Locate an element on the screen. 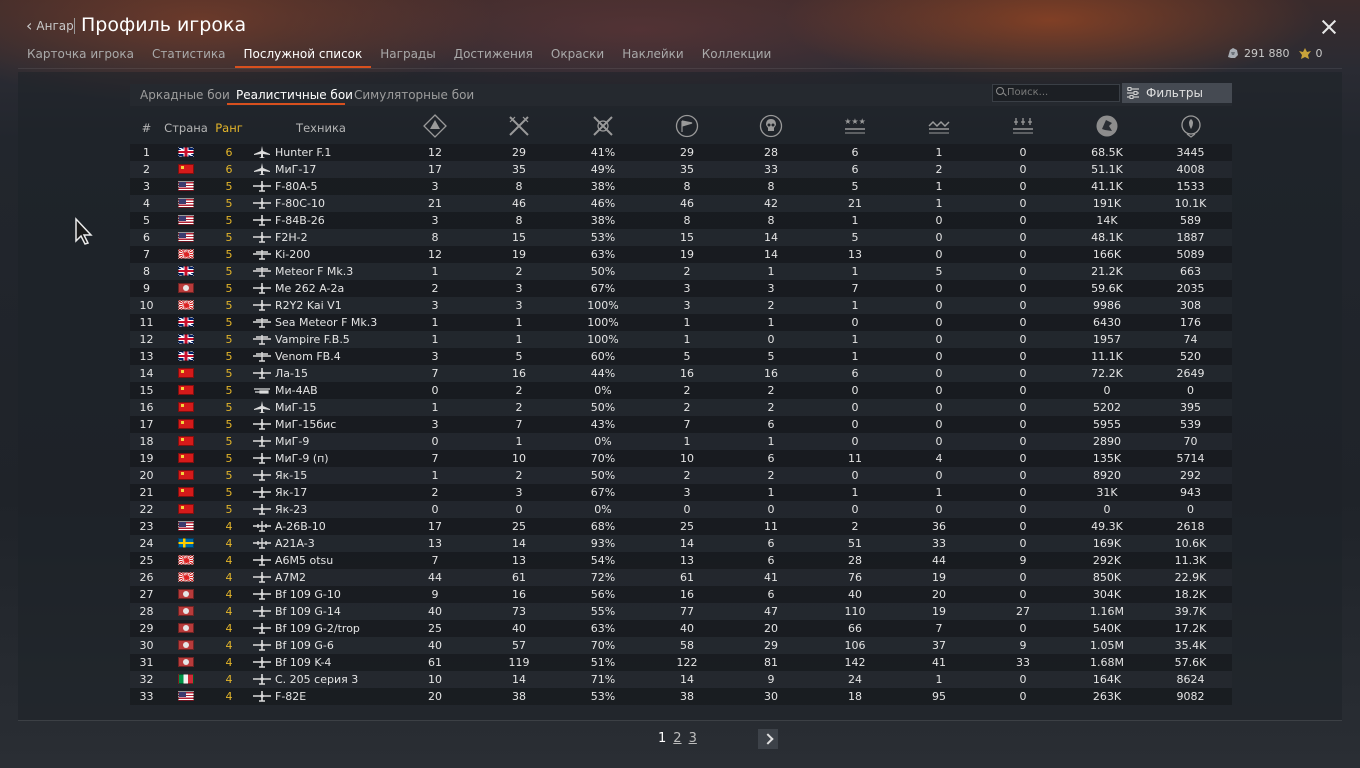  back-to-hangar-button: ‹ Ангар is located at coordinates (50, 26).